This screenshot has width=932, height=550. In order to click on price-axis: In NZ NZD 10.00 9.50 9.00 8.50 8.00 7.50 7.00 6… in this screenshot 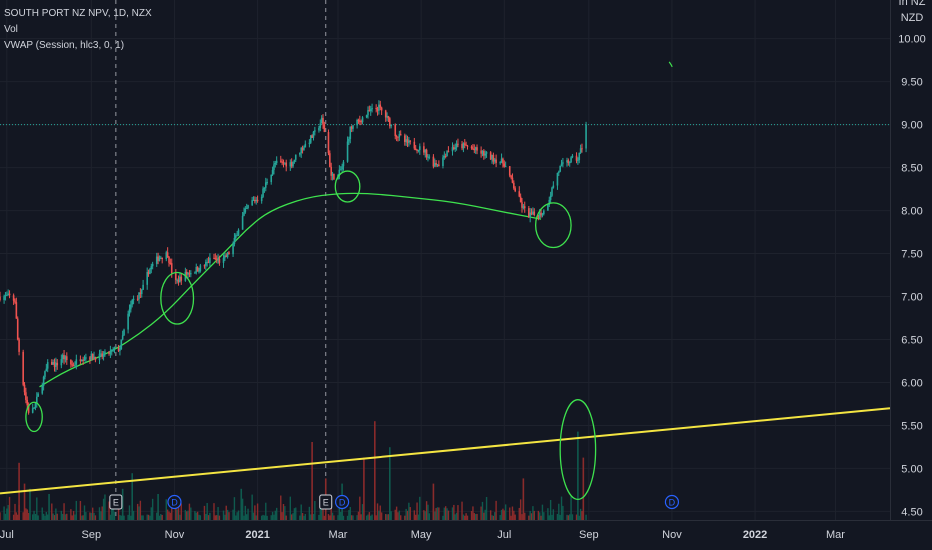, I will do `click(911, 260)`.